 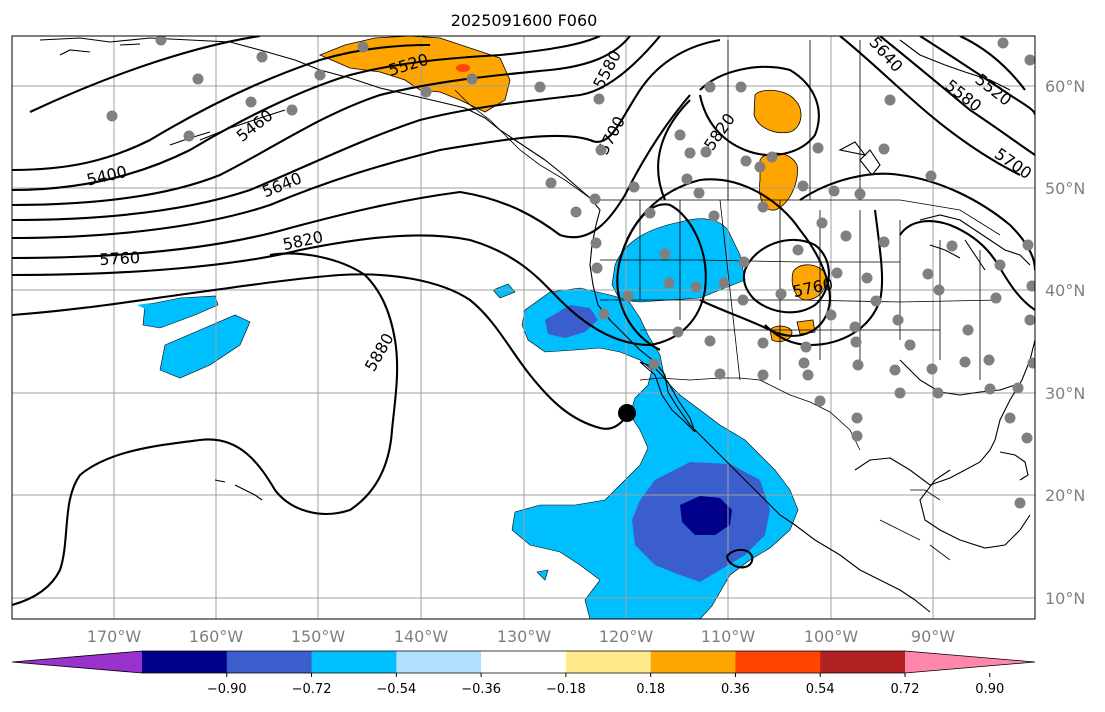 What do you see at coordinates (312, 689) in the screenshot?
I see `colorbar-tick-label: −0.72` at bounding box center [312, 689].